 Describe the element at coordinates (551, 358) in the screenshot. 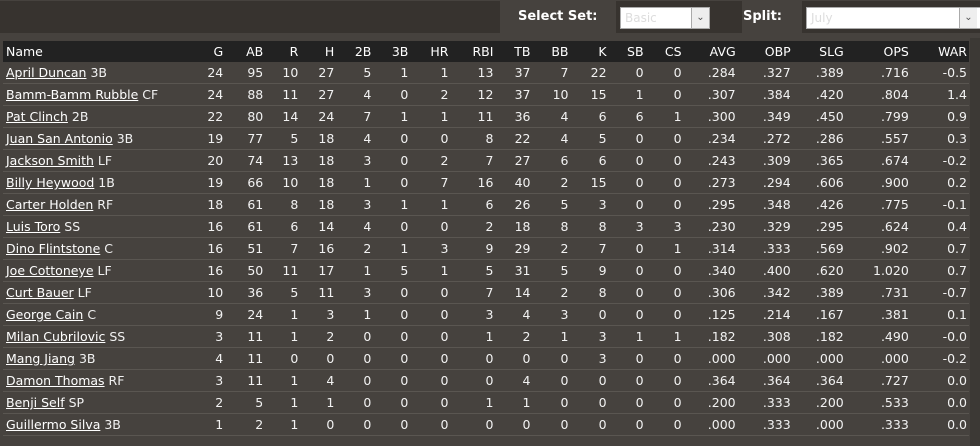

I see `stat-cell-bb: 0` at that location.